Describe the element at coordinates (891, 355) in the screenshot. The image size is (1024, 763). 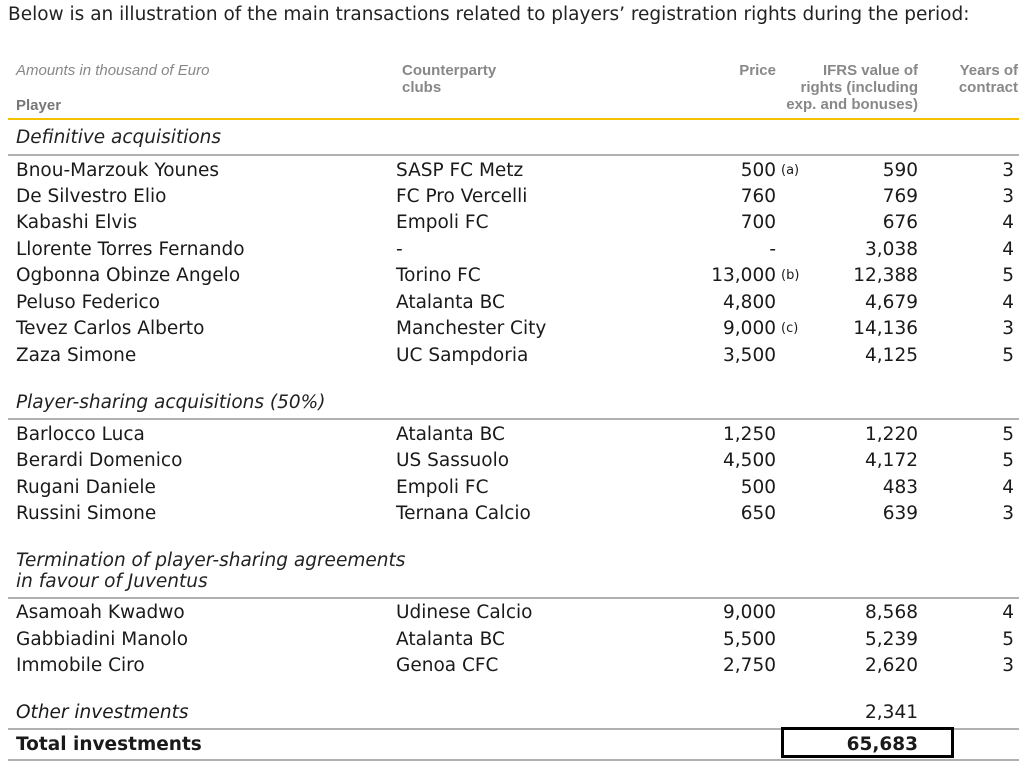
I see `ifrs-value: 4,125` at that location.